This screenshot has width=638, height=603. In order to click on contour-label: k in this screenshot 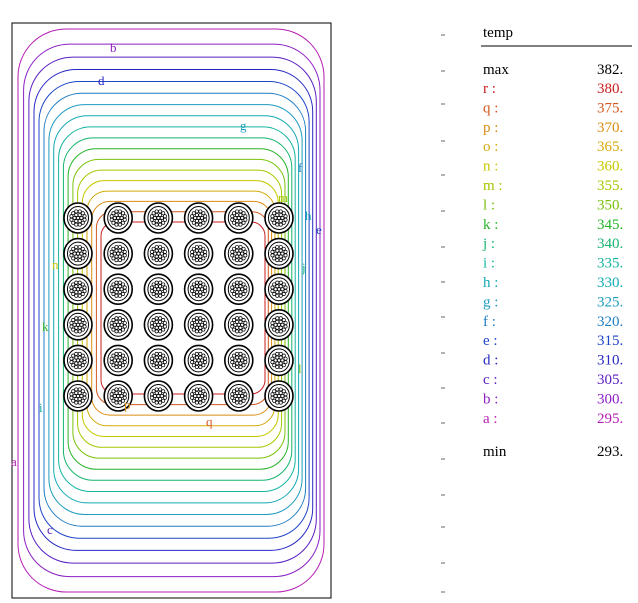, I will do `click(45, 326)`.